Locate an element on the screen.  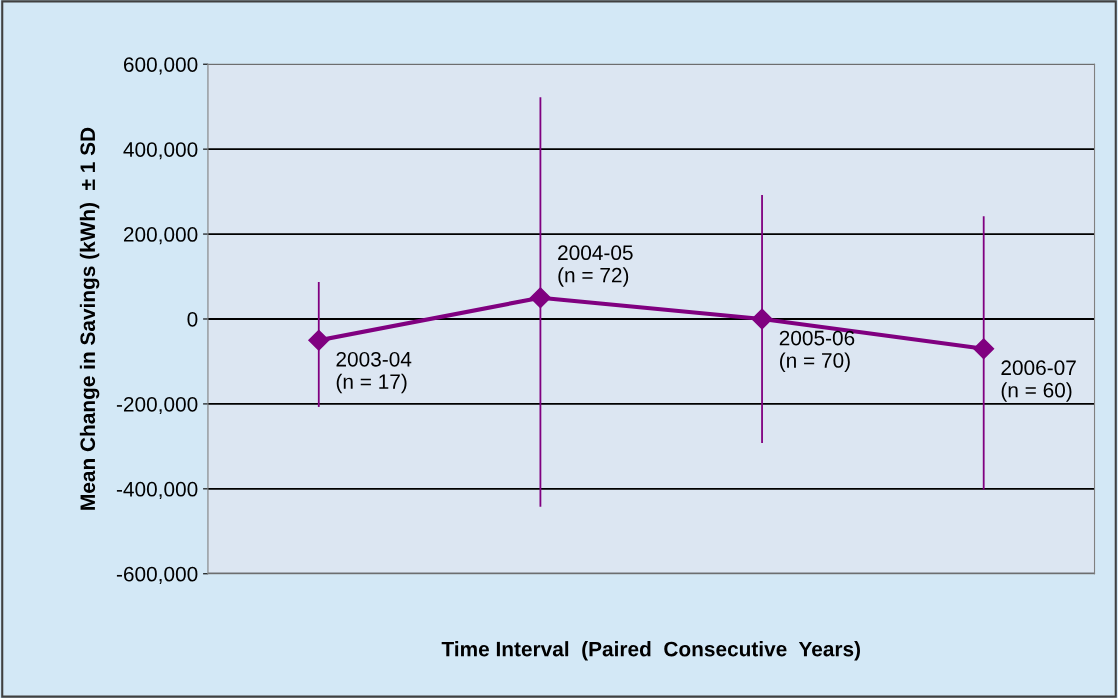
y-tick-label: 0 is located at coordinates (192, 319).